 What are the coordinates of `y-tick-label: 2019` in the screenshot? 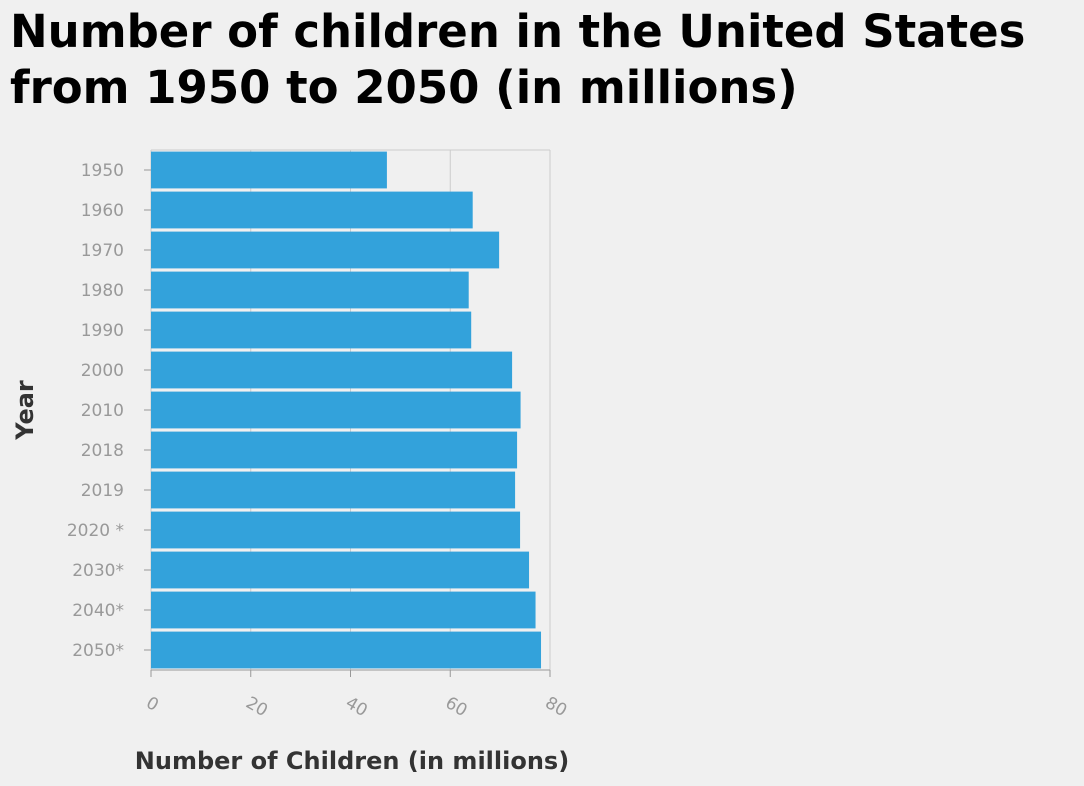 It's located at (102, 491).